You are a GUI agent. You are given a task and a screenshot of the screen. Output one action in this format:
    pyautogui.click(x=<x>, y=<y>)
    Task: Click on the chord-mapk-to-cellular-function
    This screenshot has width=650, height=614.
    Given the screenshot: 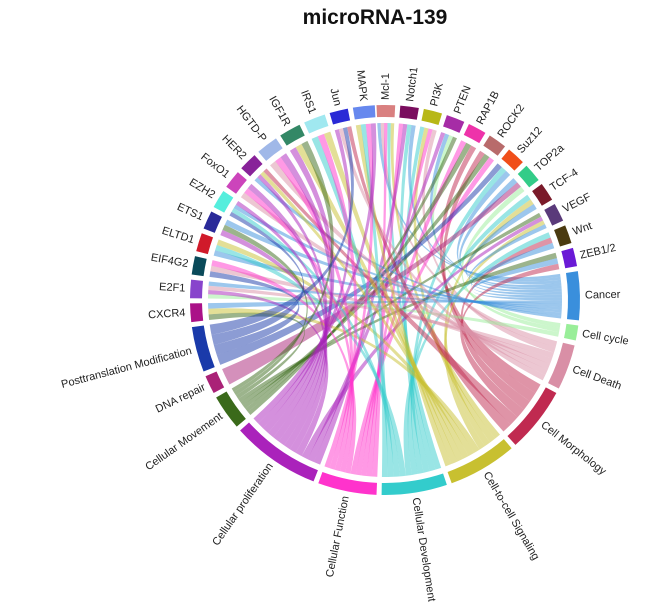 What is the action you would take?
    pyautogui.click(x=349, y=296)
    